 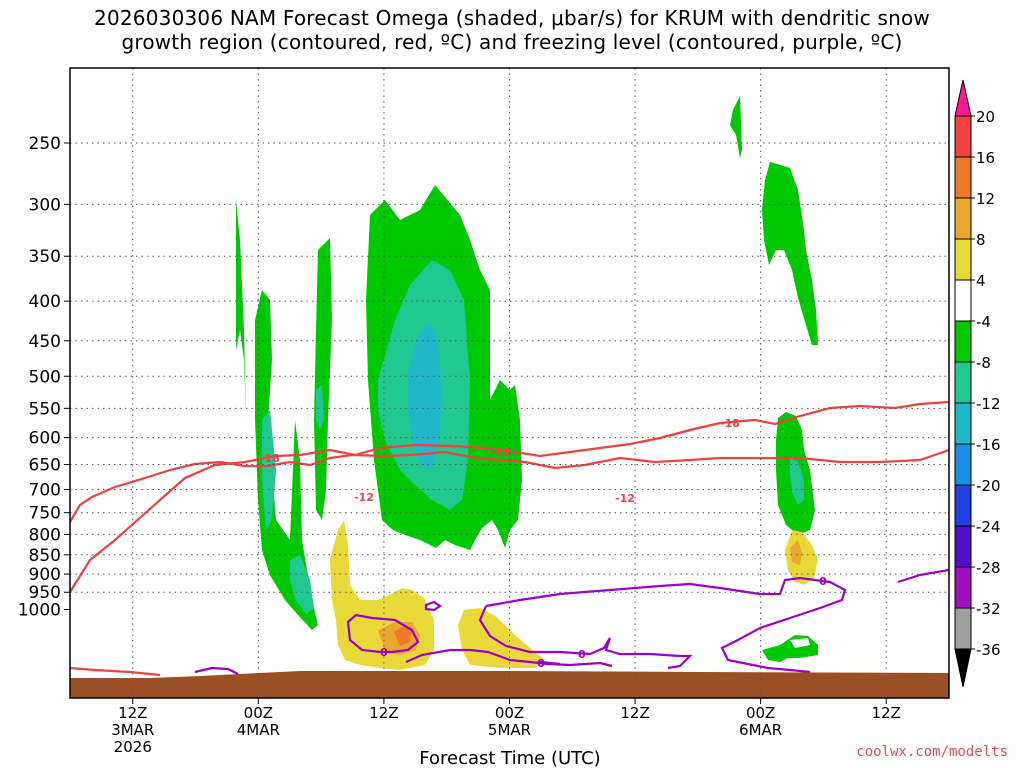 What do you see at coordinates (133, 747) in the screenshot?
I see `x-tick-label: 2026` at bounding box center [133, 747].